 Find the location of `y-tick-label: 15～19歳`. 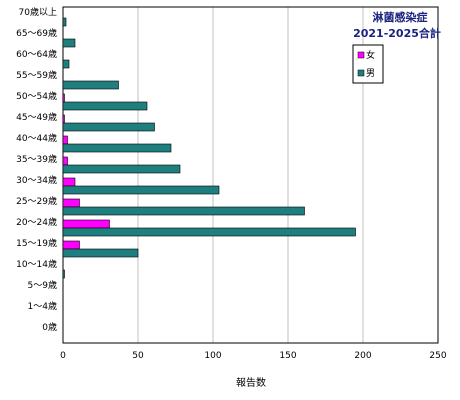

y-tick-label: 15～19歳 is located at coordinates (36, 243).